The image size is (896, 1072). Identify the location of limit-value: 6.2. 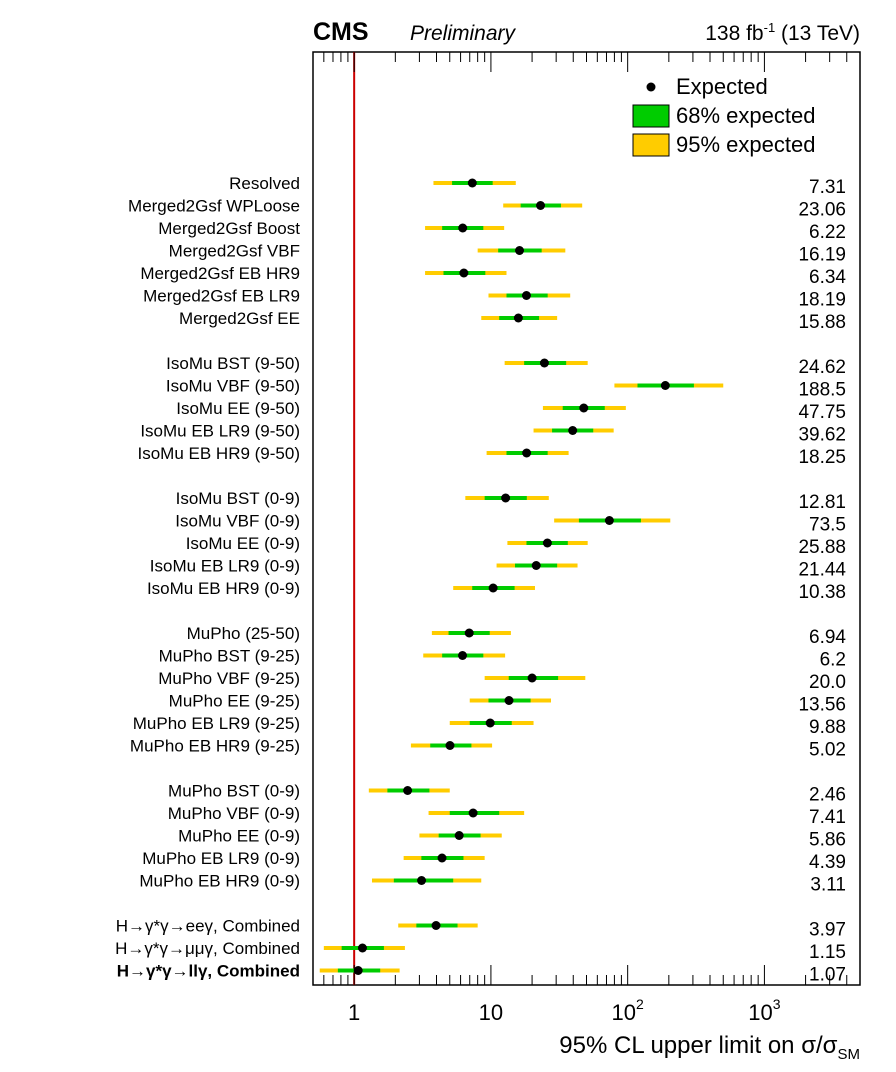
(833, 660).